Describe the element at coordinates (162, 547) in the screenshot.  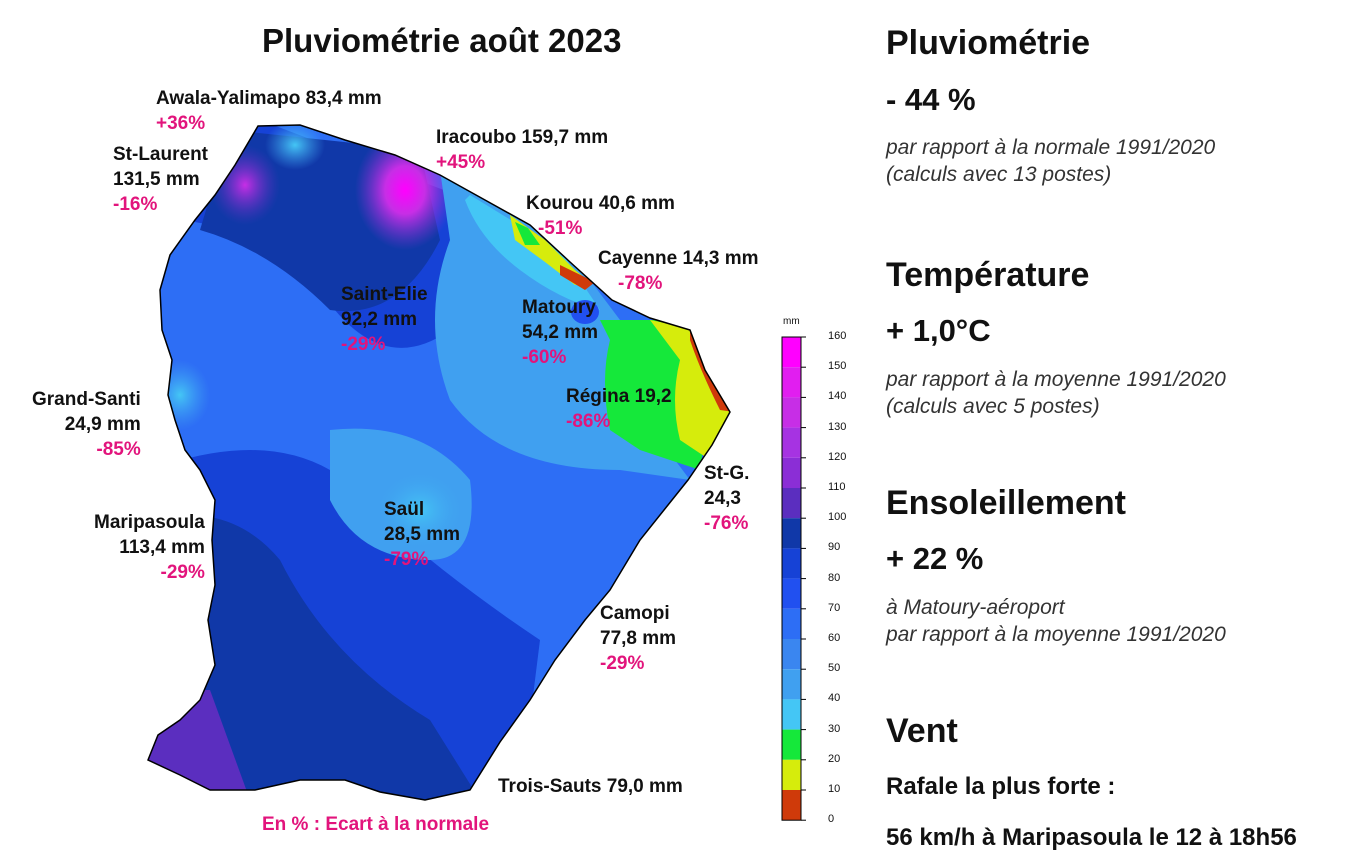
I see `station-value: 113,4 mm` at that location.